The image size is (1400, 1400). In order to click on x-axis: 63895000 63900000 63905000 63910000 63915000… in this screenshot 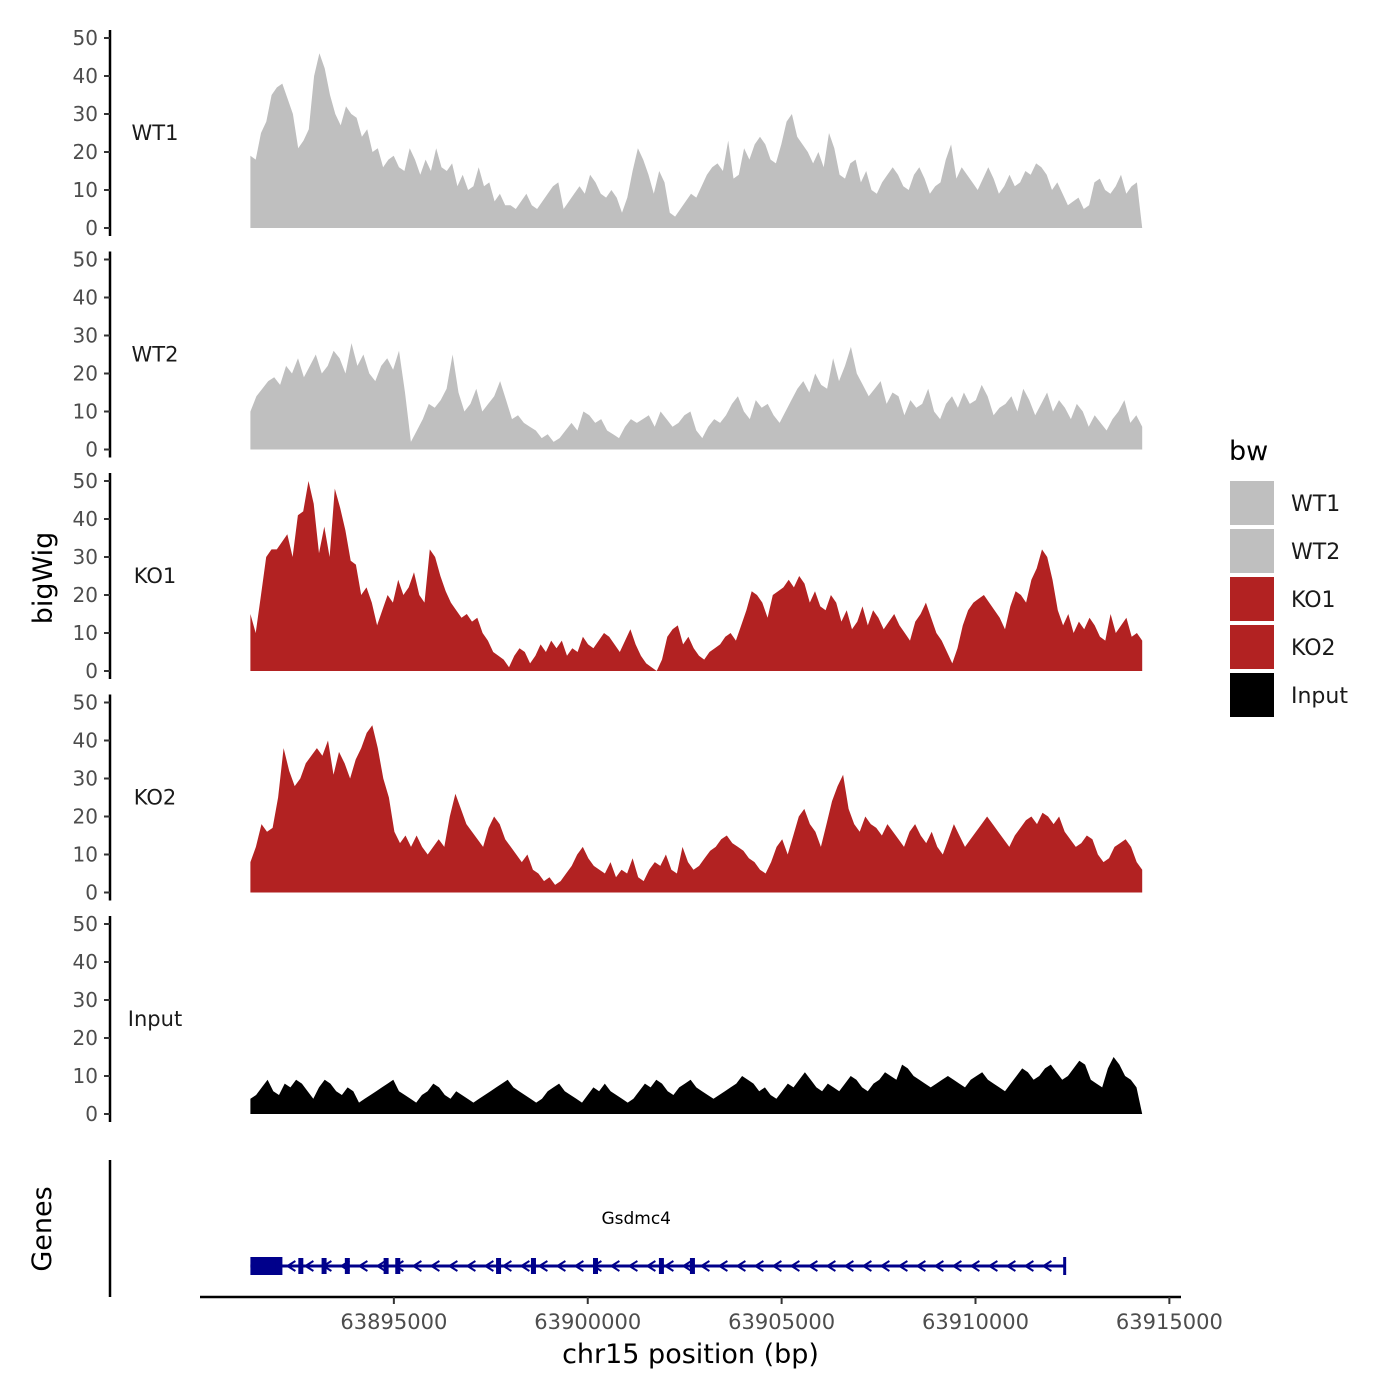, I will do `click(711, 1332)`.